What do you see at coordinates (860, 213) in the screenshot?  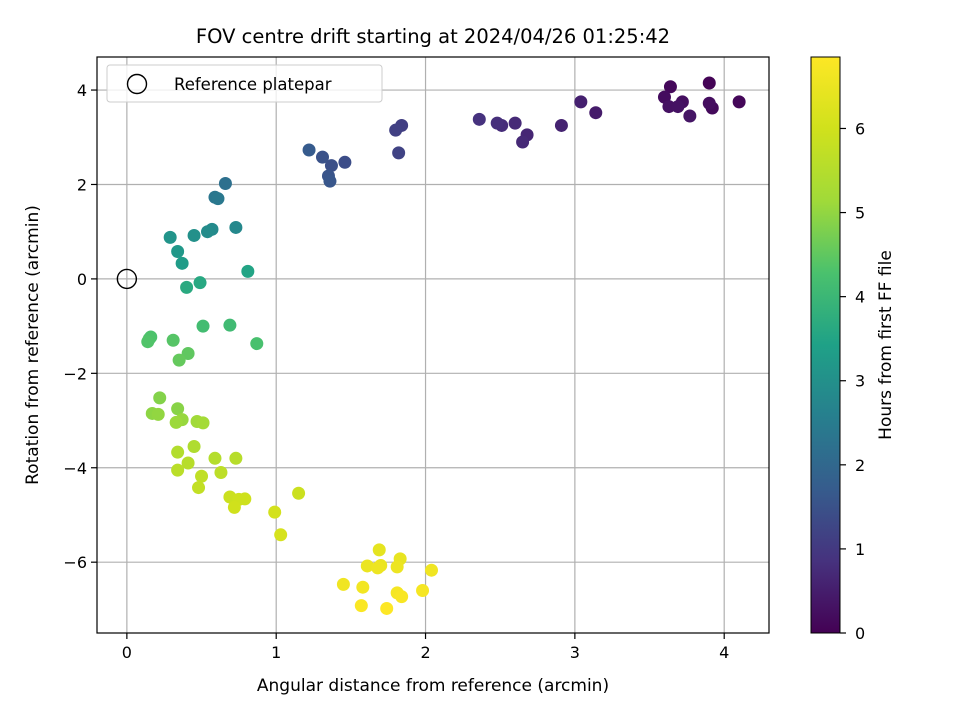 I see `colorbar-tick-label: 5` at bounding box center [860, 213].